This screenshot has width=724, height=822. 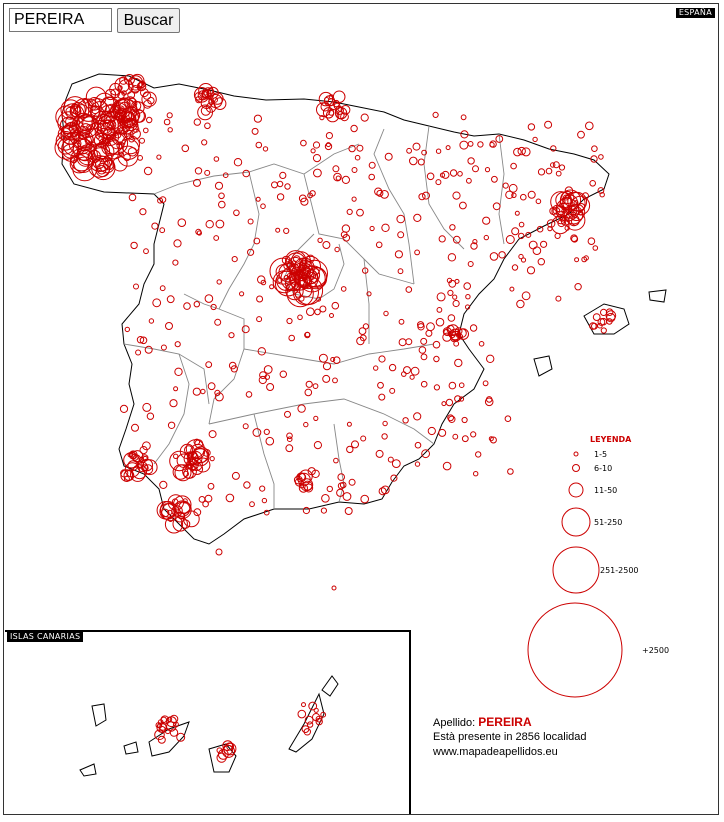 I want to click on legend-circles, so click(x=575, y=574).